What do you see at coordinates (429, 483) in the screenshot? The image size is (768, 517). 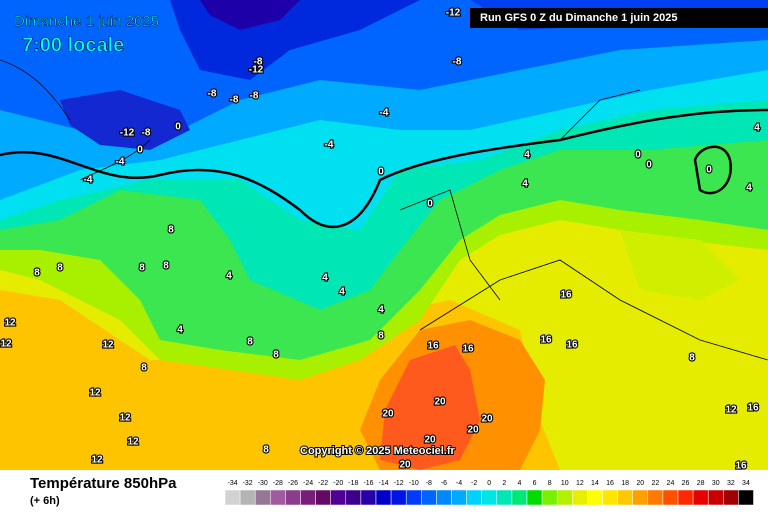 I see `scale-tick-label: -8` at bounding box center [429, 483].